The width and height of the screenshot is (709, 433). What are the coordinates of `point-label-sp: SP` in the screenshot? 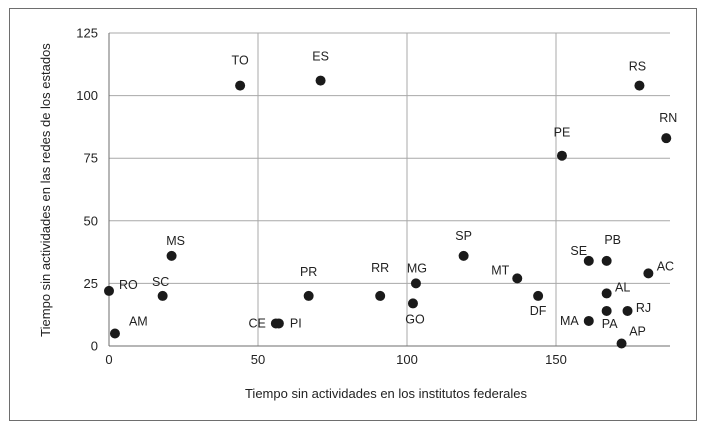 It's located at (463, 236).